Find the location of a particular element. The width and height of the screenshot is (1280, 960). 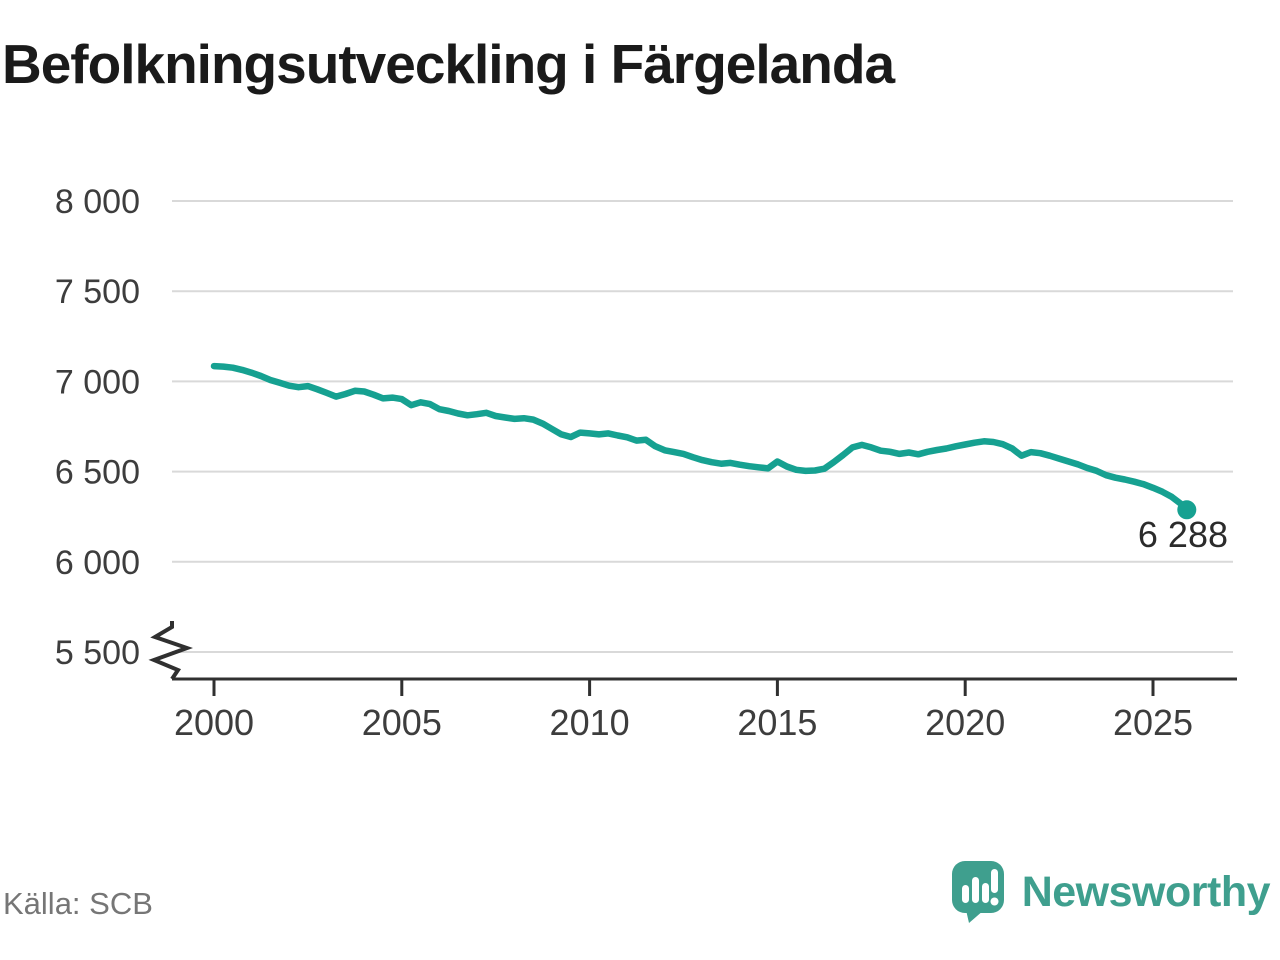

x-axis-label-2015: 2015 is located at coordinates (777, 722).